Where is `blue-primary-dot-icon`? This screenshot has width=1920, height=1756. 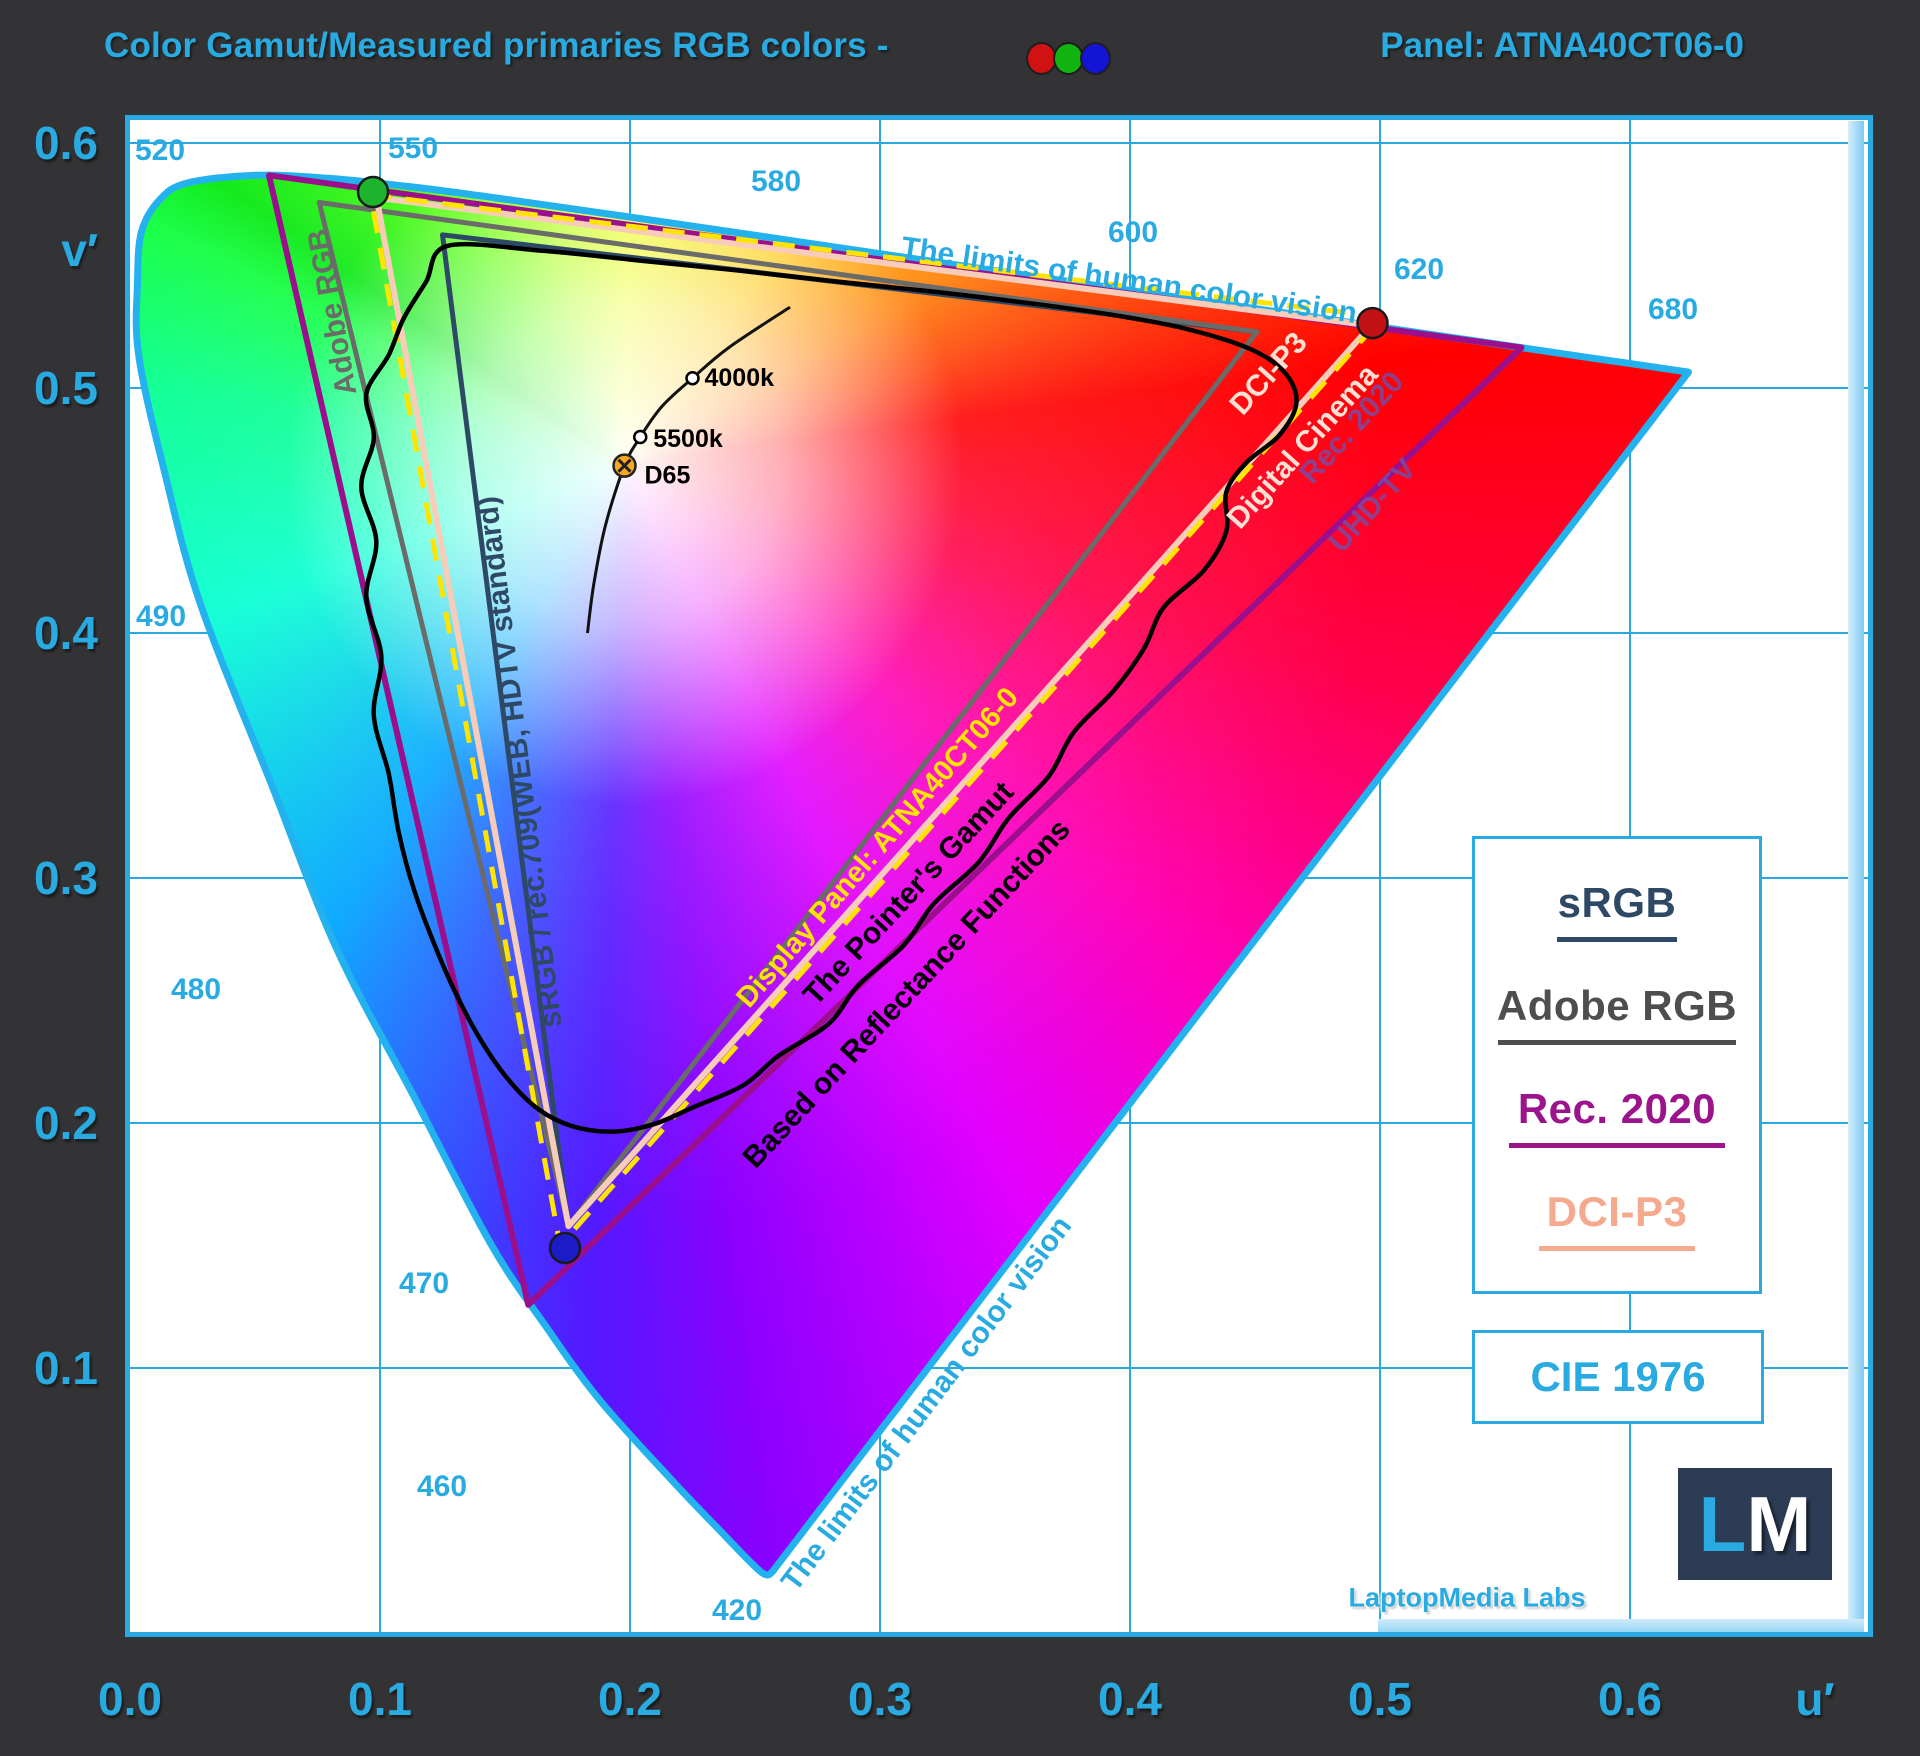 blue-primary-dot-icon is located at coordinates (1095, 58).